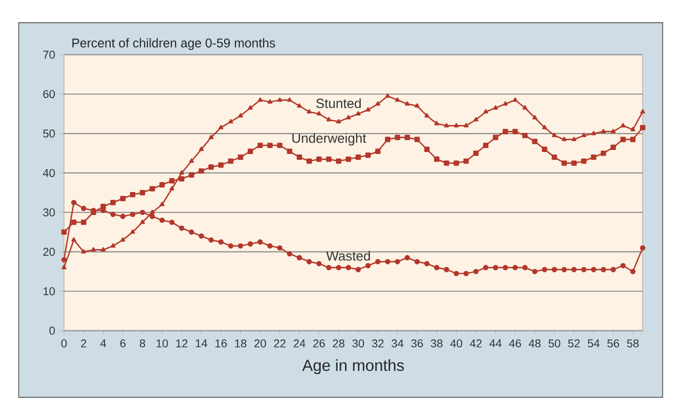  I want to click on x-tick-label: 24, so click(300, 343).